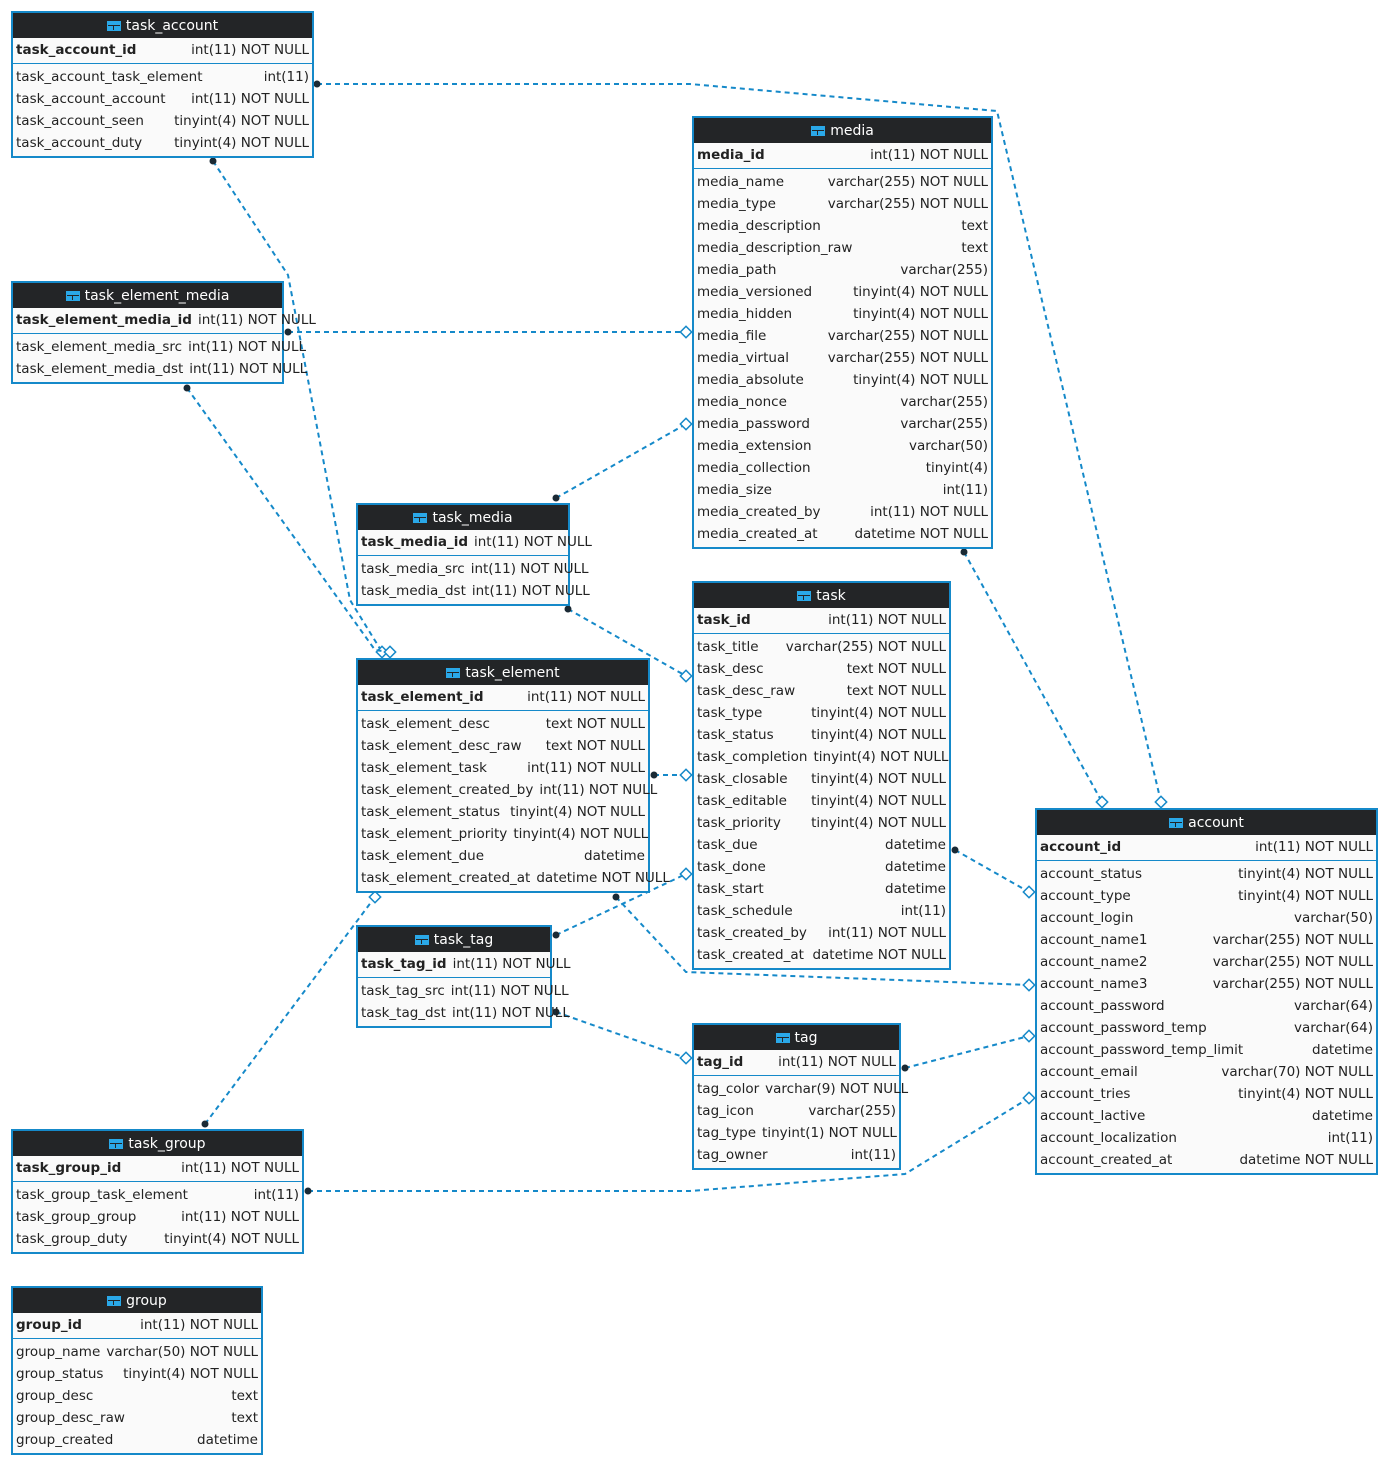  I want to click on column-name: task_element_due, so click(423, 856).